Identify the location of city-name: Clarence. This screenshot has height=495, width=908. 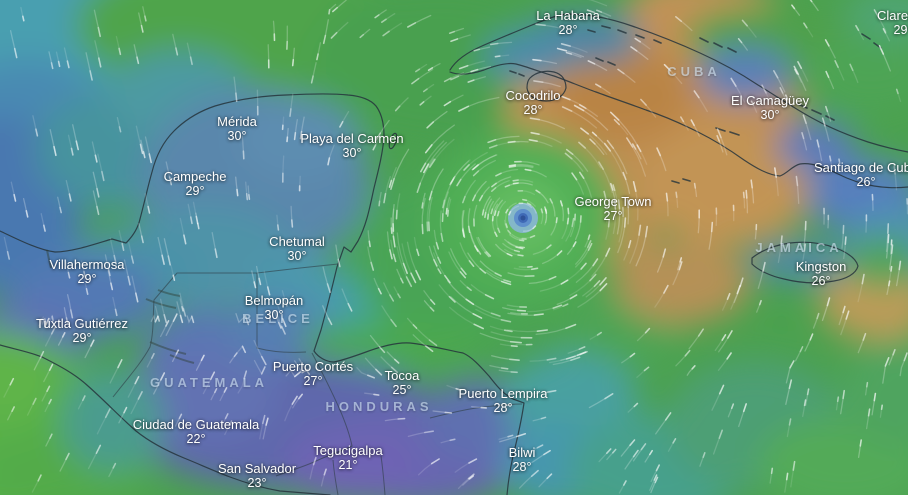
(892, 15).